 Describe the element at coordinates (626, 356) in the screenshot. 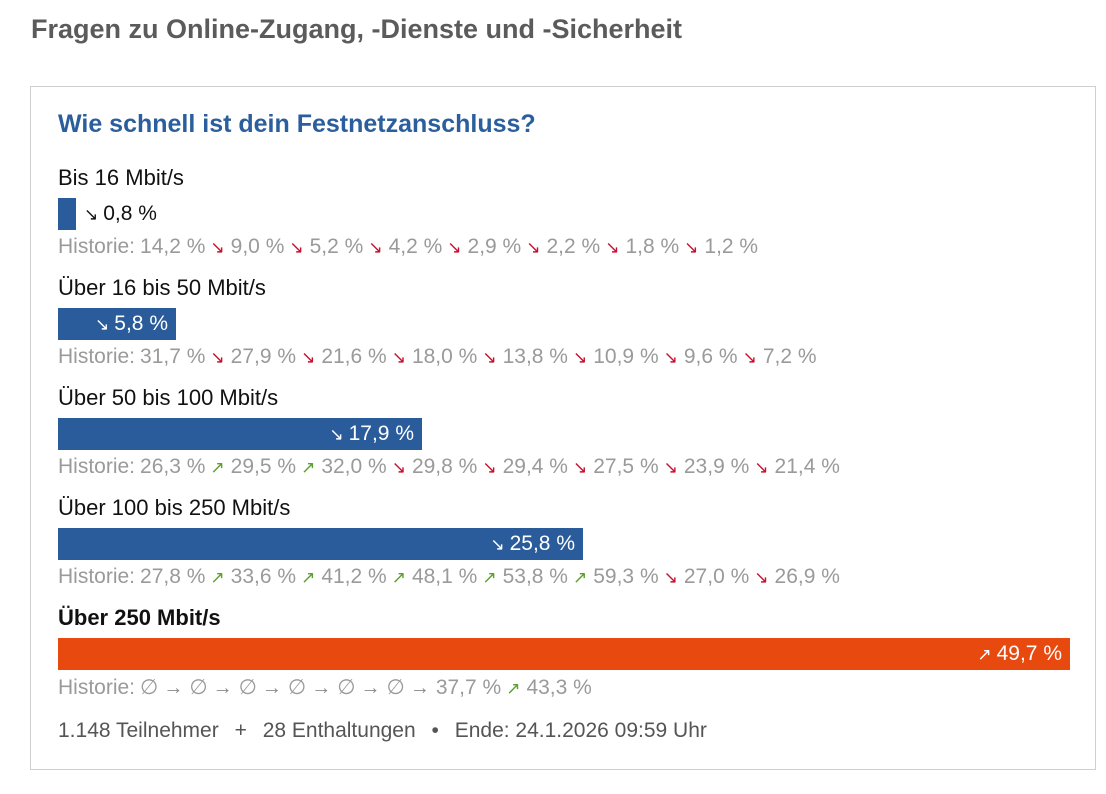

I see `history-value: 10,9 %` at that location.